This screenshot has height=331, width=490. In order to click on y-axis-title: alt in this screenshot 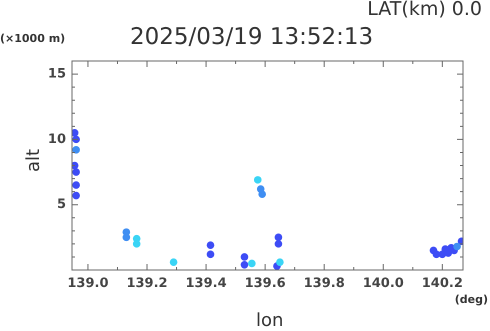, I will do `click(33, 160)`.